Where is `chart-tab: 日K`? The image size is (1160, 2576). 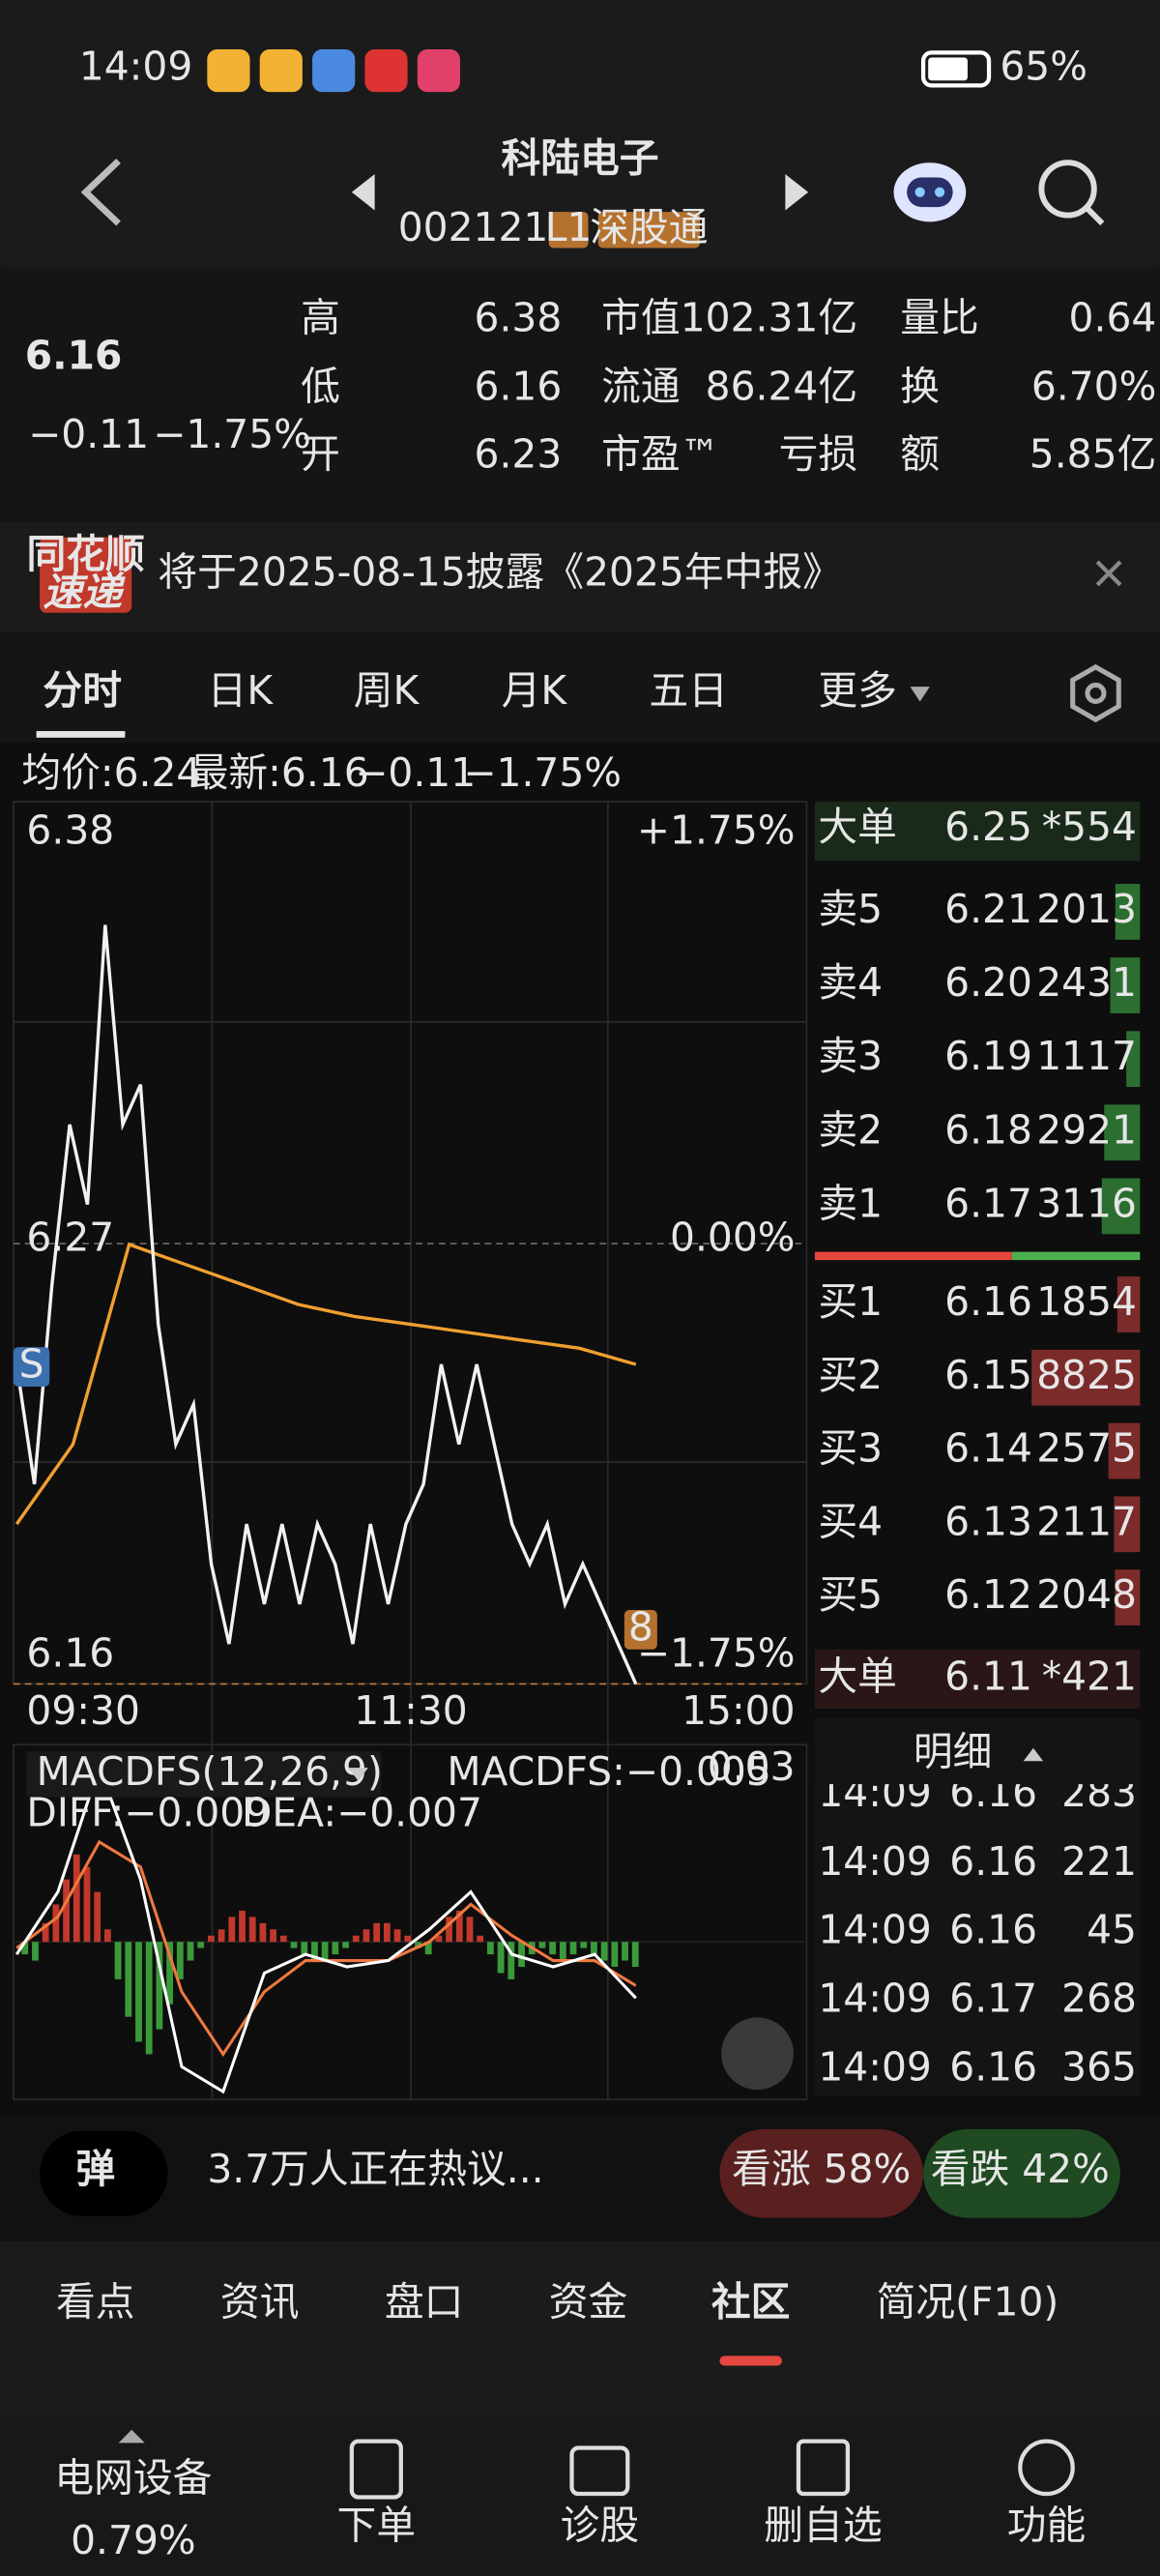
chart-tab: 日K is located at coordinates (242, 690).